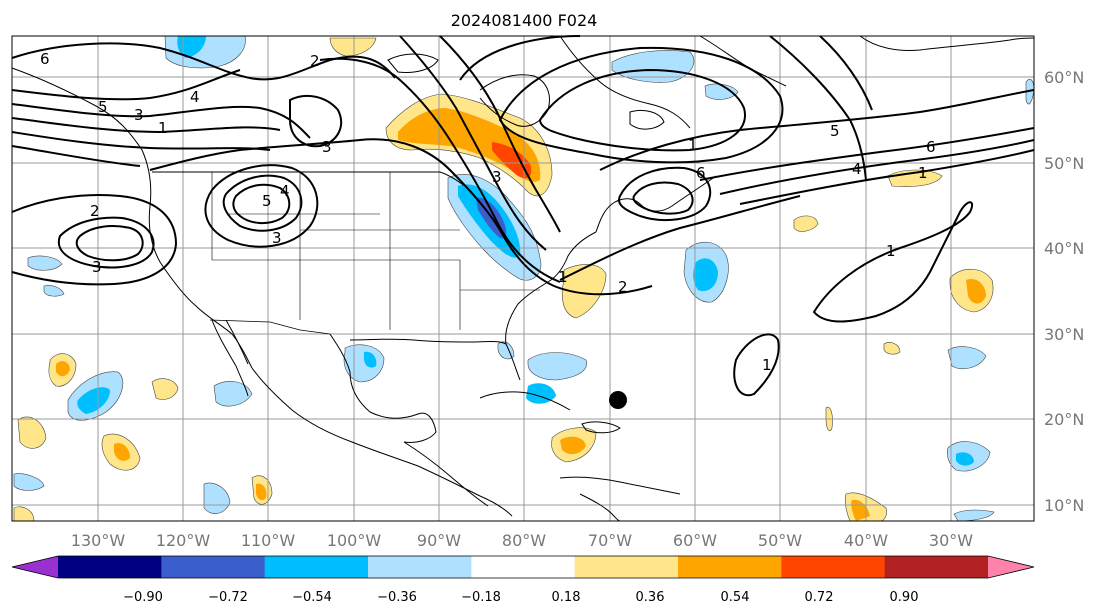  Describe the element at coordinates (541, 393) in the screenshot. I see `negative-anomaly-caribbean-b` at that location.